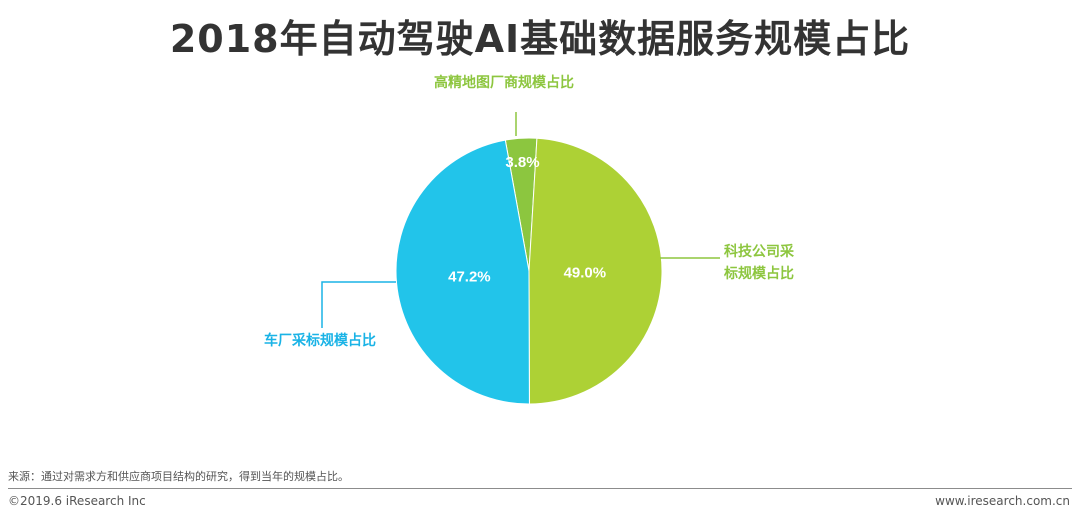 This screenshot has height=517, width=1080. What do you see at coordinates (178, 476) in the screenshot?
I see `source-note: 来源：通过对需求方和供应商项目结构的研究，得到当年的规模占比。` at bounding box center [178, 476].